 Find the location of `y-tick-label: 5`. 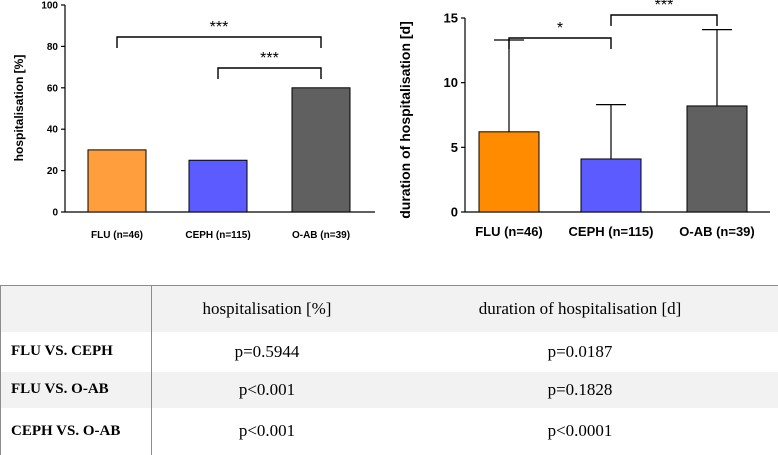

y-tick-label: 5 is located at coordinates (454, 147).